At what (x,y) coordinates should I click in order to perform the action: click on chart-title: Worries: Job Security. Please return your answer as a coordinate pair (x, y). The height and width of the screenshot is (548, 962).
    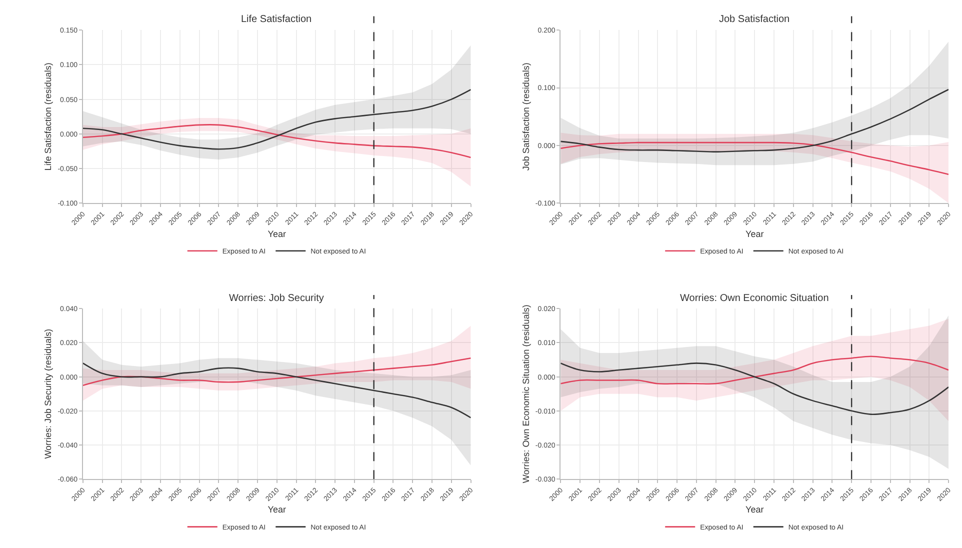
    Looking at the image, I should click on (276, 298).